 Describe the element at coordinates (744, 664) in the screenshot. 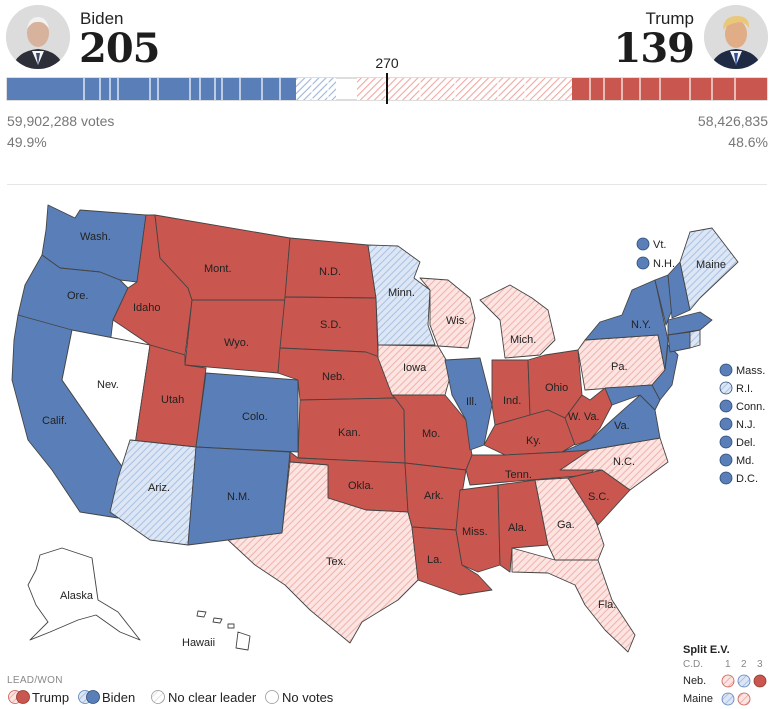

I see `split-ev-district-2: 2` at that location.